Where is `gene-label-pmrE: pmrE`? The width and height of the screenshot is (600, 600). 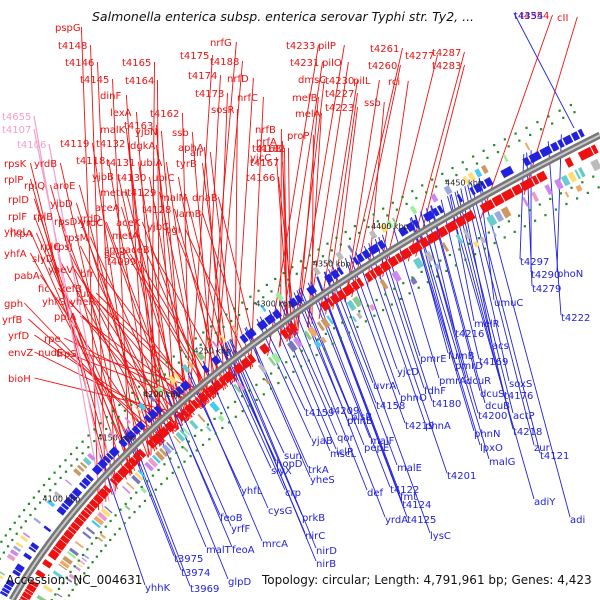 gene-label-pmrE: pmrE is located at coordinates (433, 359).